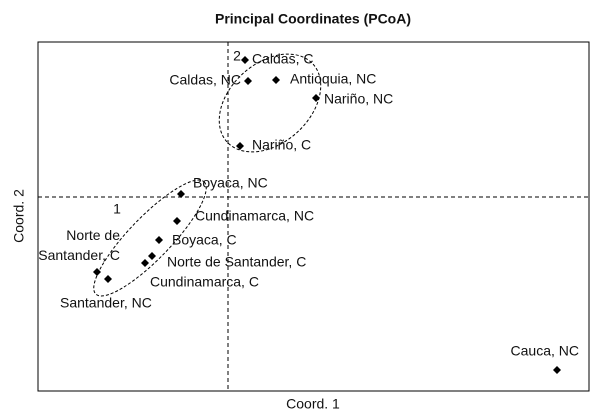  Describe the element at coordinates (117, 209) in the screenshot. I see `annotation: 1` at that location.